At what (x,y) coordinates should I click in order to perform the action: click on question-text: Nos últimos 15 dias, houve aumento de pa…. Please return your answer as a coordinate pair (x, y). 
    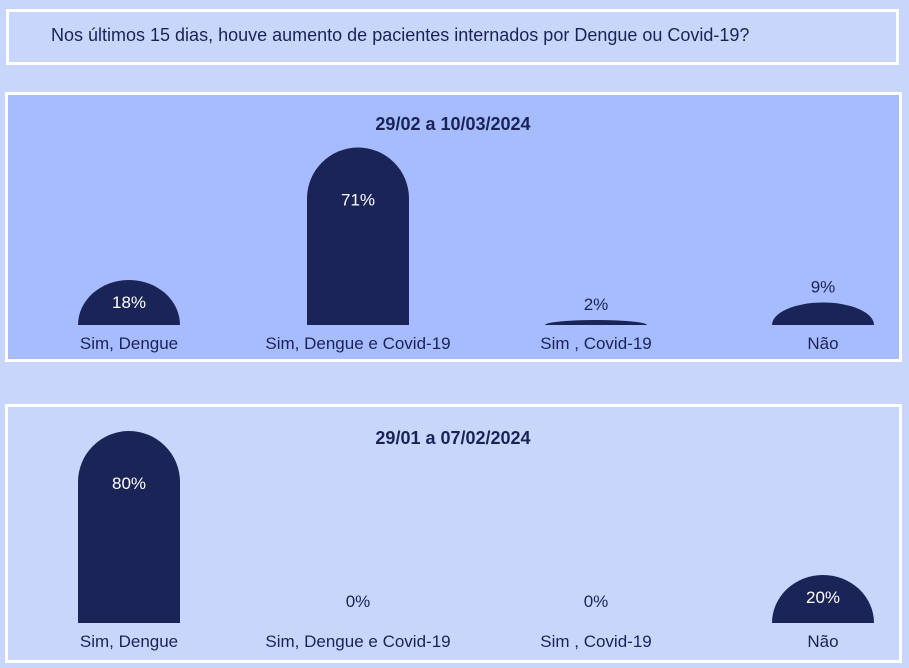
    Looking at the image, I should click on (400, 35).